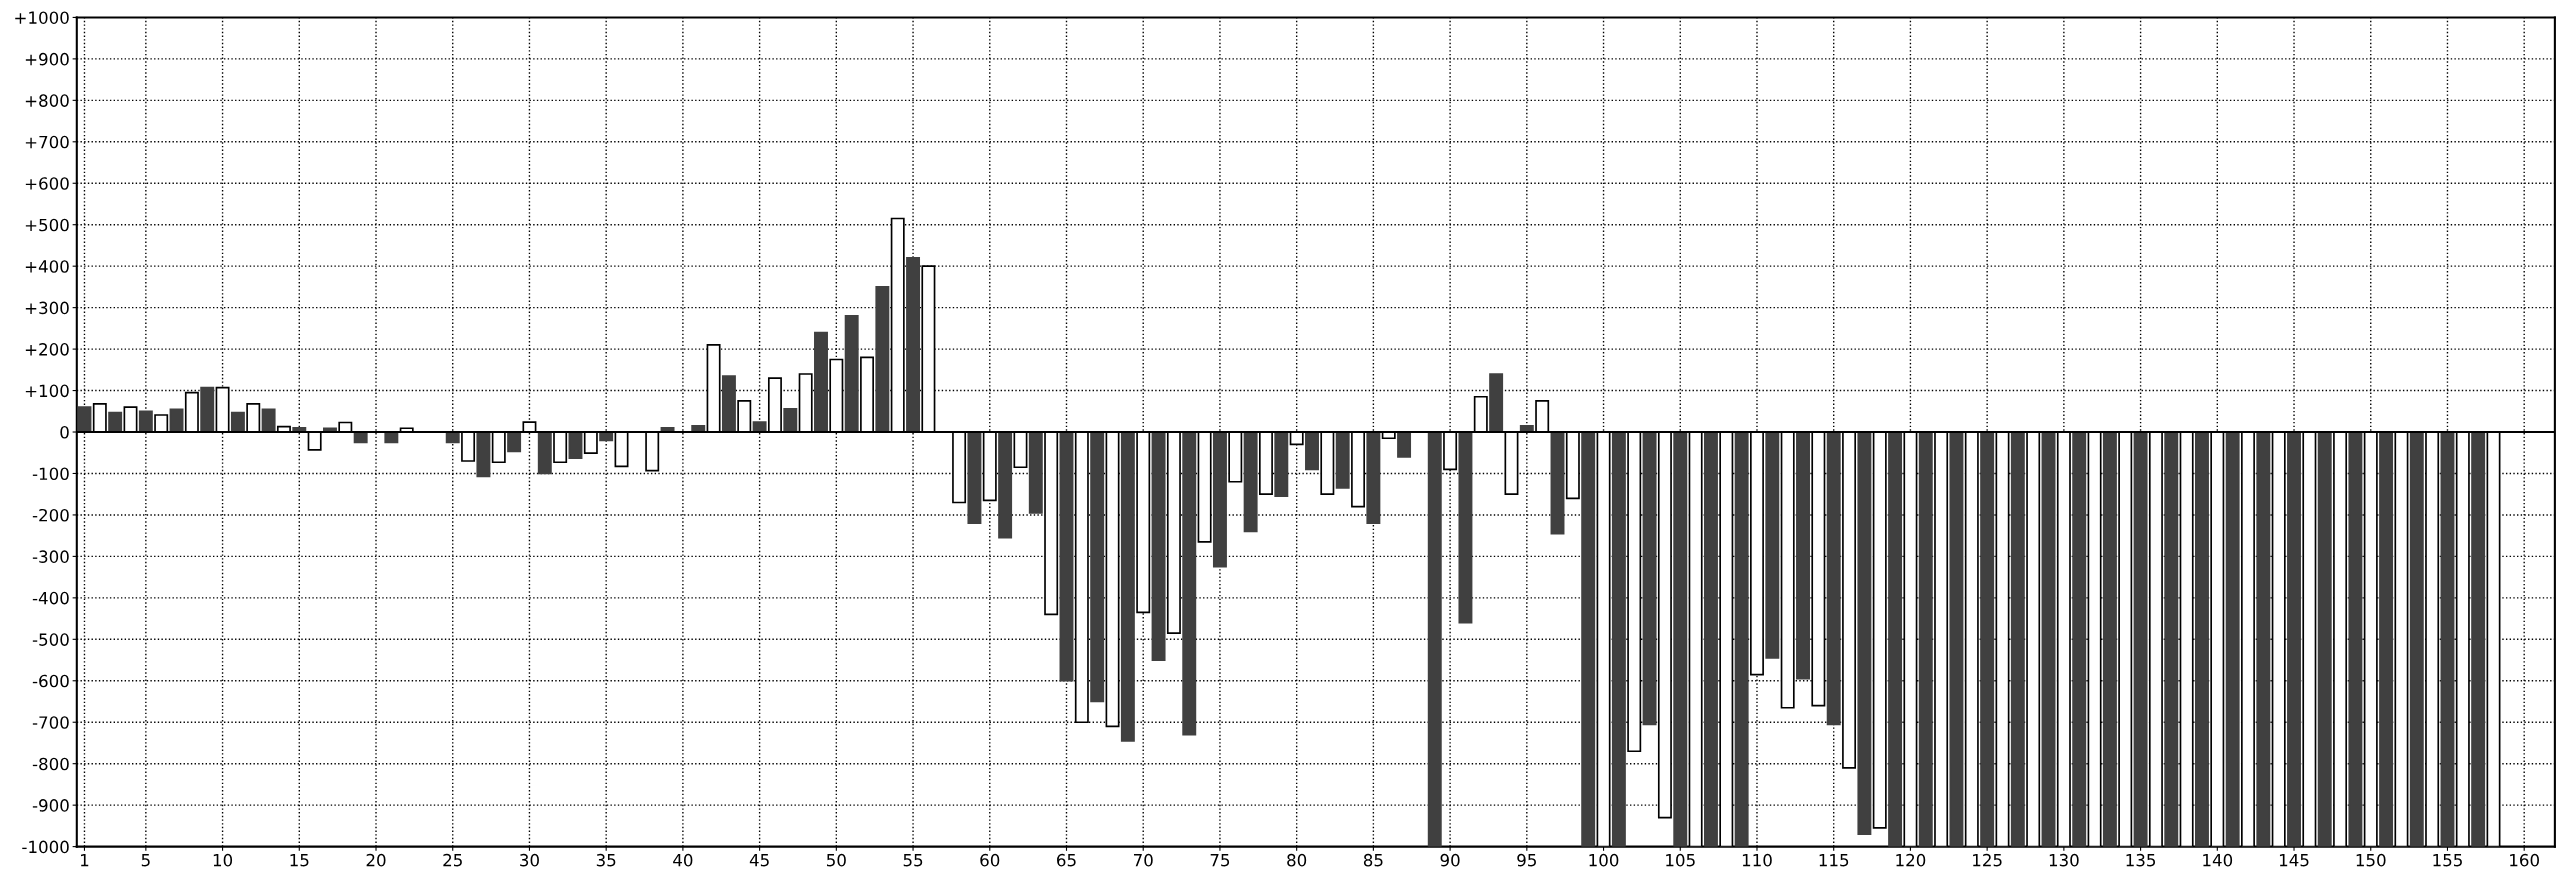 The image size is (2560, 871). Describe the element at coordinates (50, 598) in the screenshot. I see `y-tick-label: -400` at that location.